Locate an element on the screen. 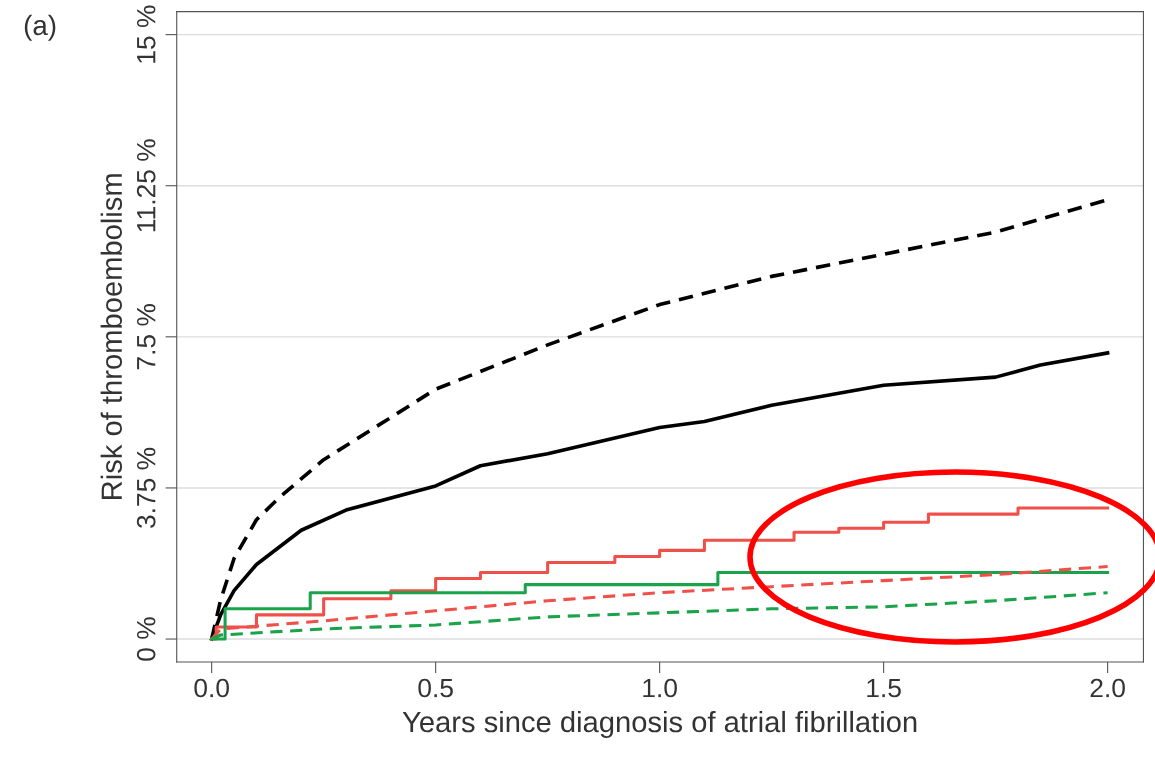 This screenshot has height=777, width=1155. x-axis-title: Years since diagnosis of atrial fibrillation is located at coordinates (659, 724).